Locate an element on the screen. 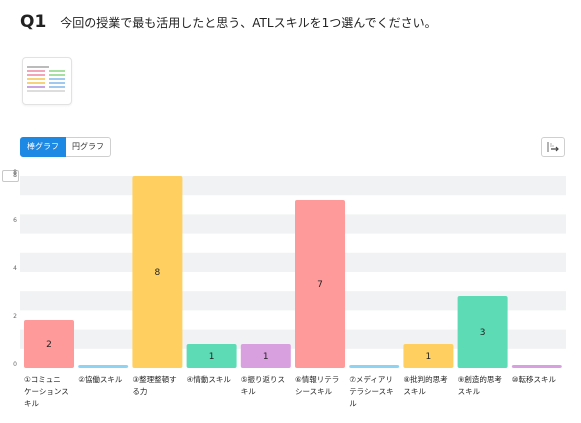  bar-value-label: 3 is located at coordinates (483, 333).